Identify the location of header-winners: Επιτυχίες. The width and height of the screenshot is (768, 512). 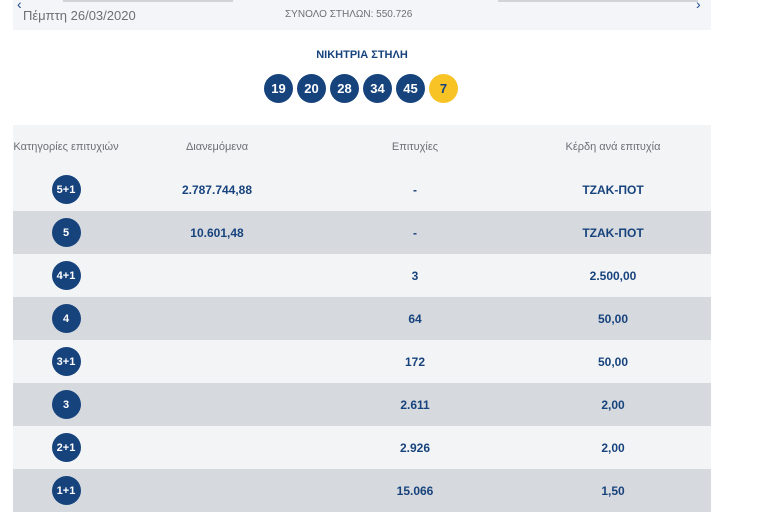
(415, 146).